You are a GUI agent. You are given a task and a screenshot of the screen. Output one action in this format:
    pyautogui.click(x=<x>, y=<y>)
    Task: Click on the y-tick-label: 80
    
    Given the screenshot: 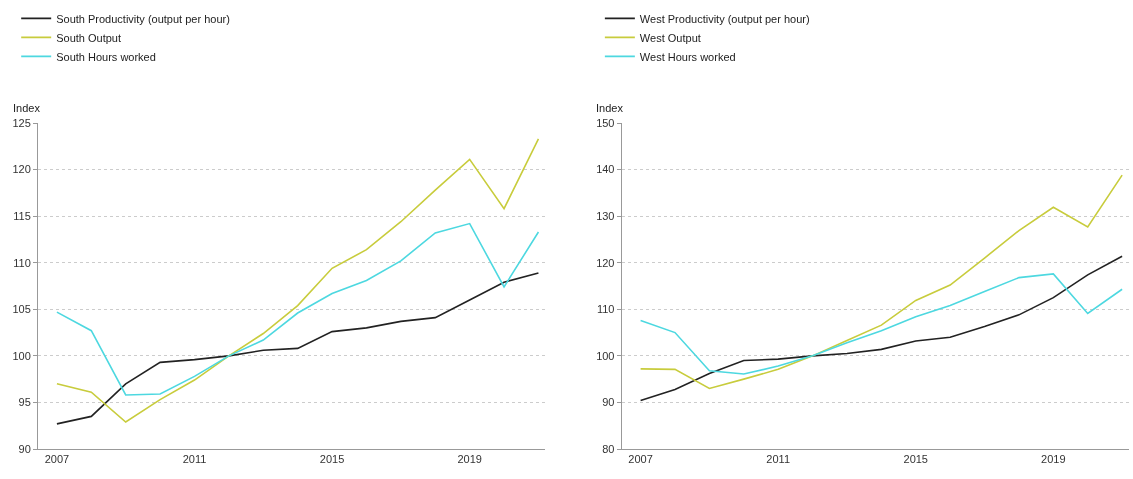 What is the action you would take?
    pyautogui.click(x=608, y=448)
    